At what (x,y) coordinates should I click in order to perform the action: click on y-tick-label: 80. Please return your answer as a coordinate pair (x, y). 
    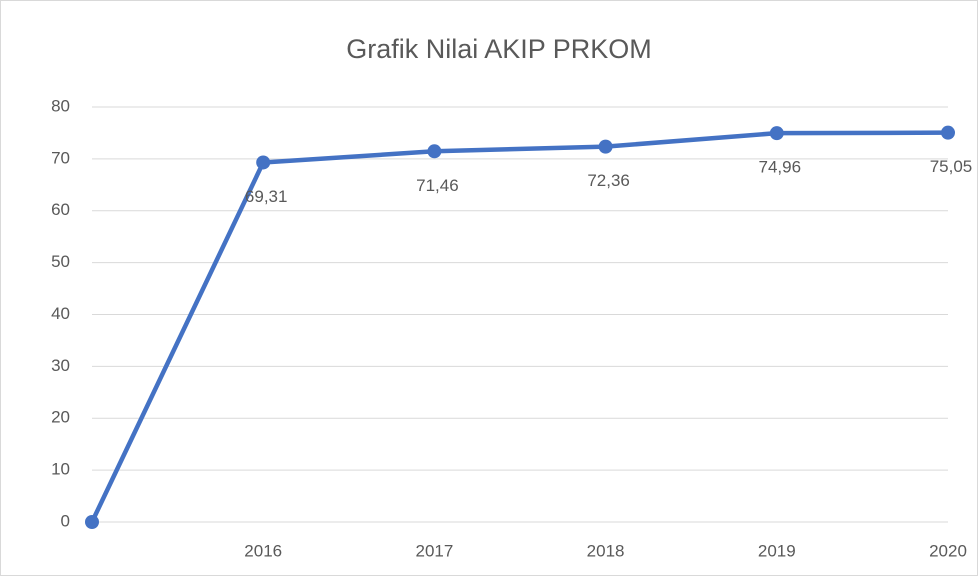
    Looking at the image, I should click on (60, 105).